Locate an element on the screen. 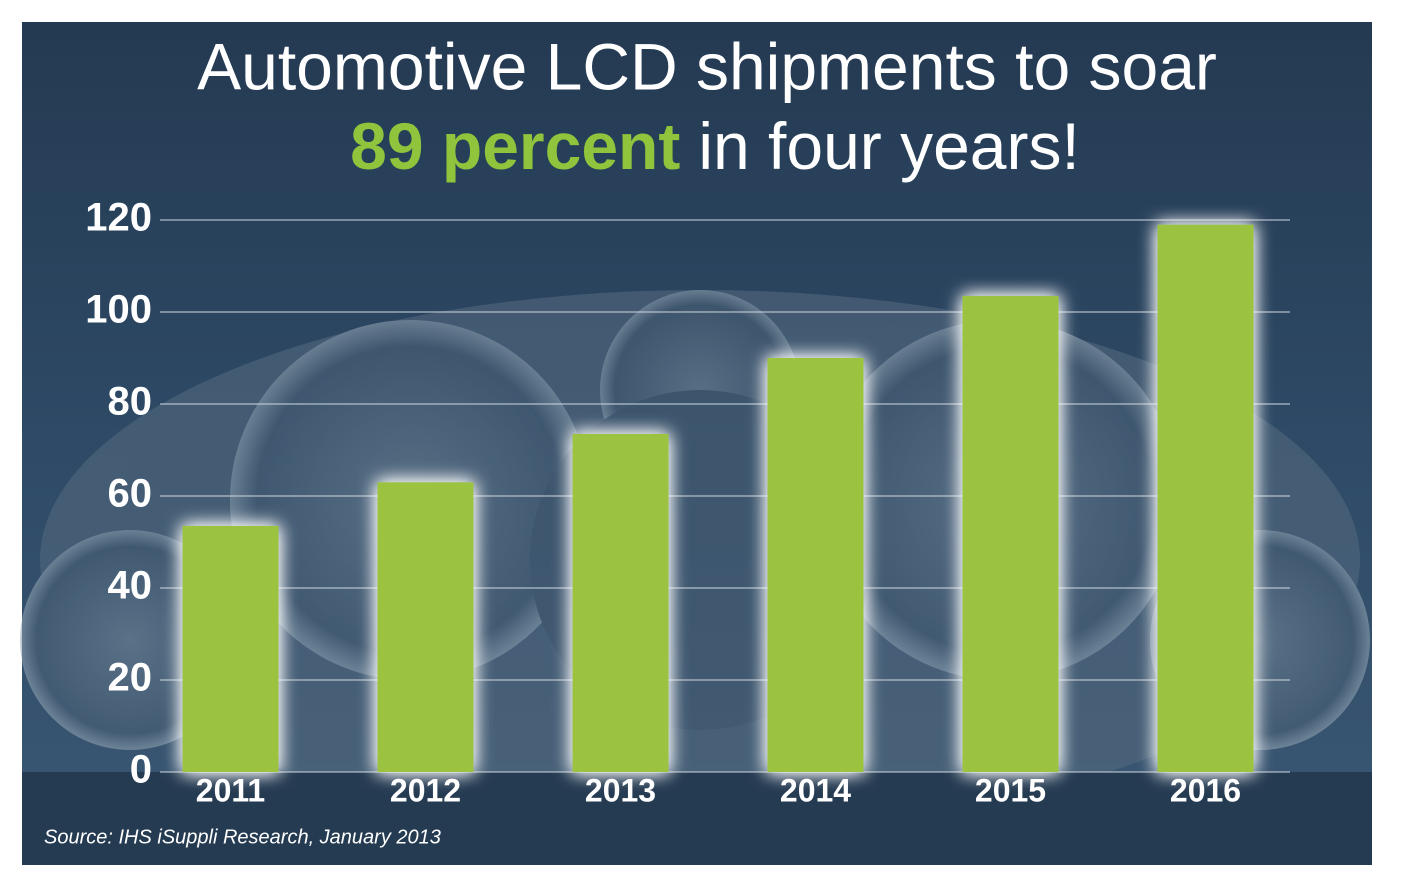 The height and width of the screenshot is (887, 1401). y-tick-label: 120 is located at coordinates (118, 218).